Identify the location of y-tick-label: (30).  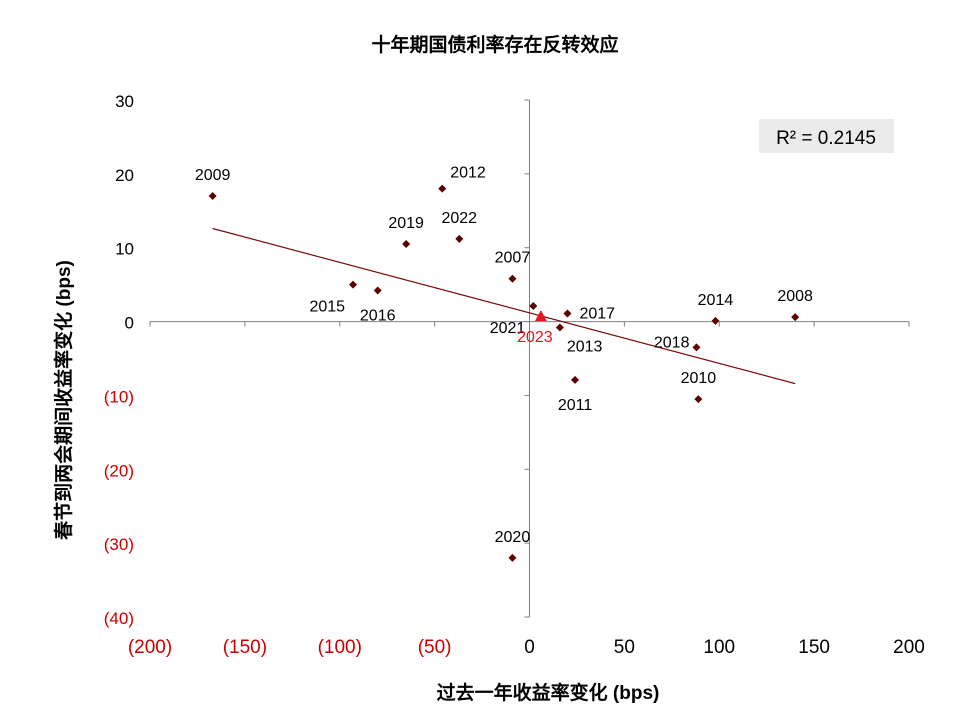
(119, 544).